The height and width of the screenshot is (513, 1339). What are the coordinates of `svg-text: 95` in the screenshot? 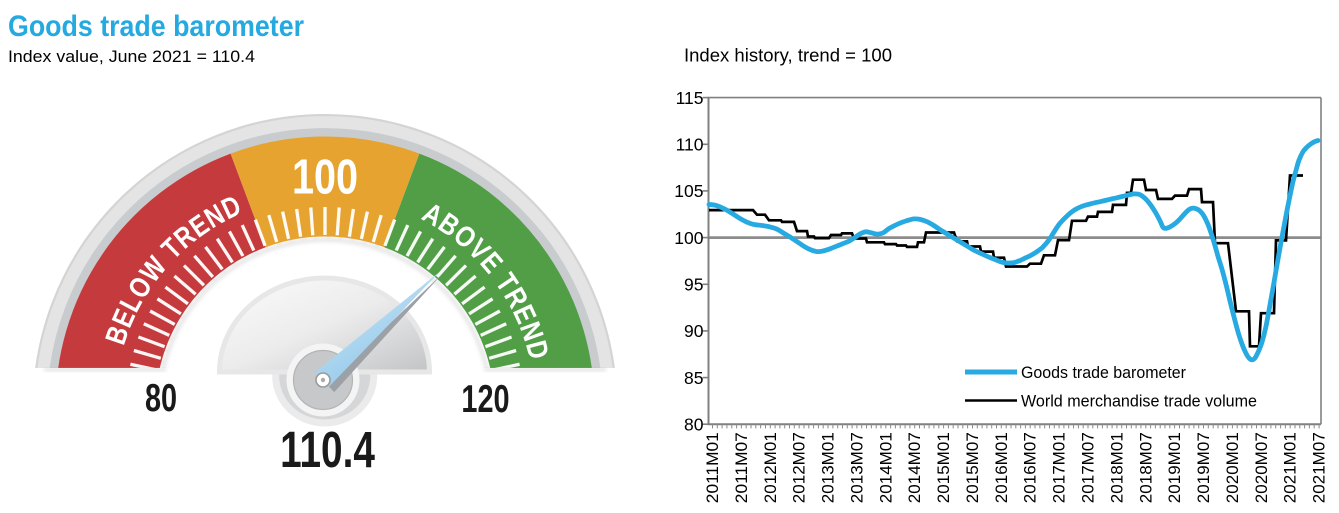 It's located at (693, 285).